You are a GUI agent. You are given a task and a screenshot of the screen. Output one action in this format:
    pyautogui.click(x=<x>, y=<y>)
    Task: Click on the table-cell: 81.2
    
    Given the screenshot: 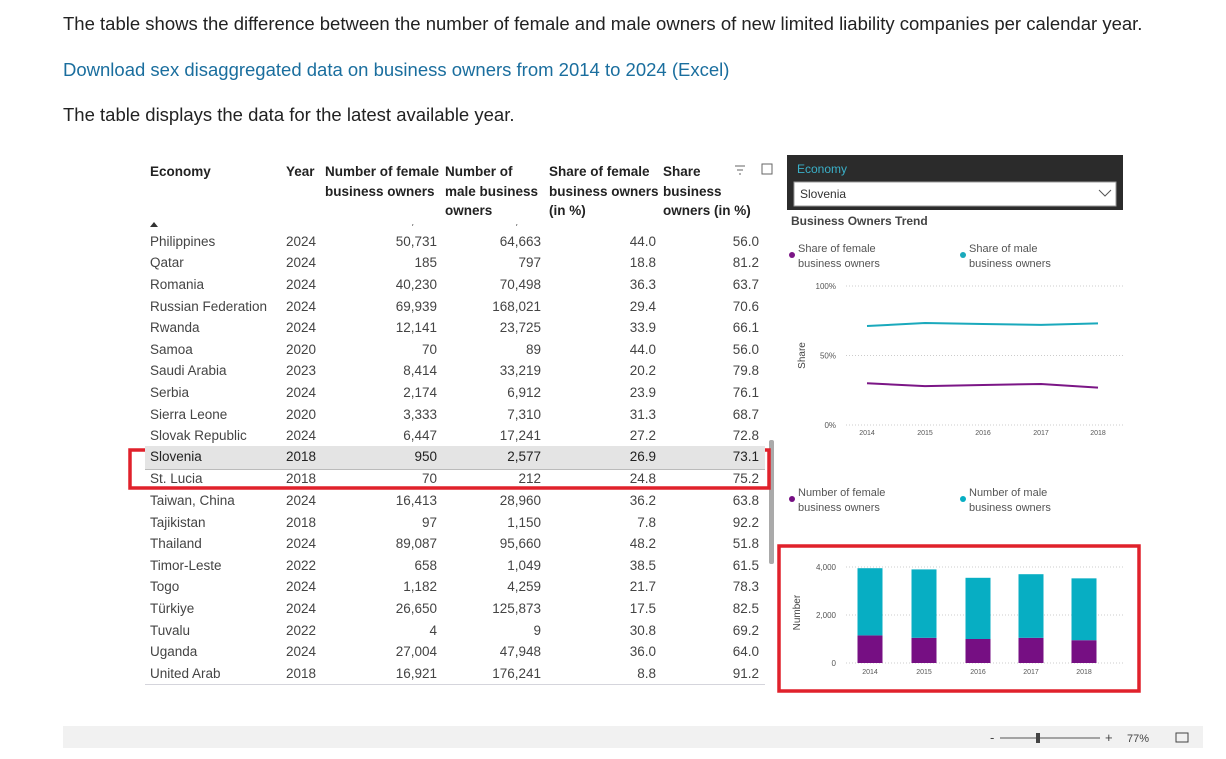 What is the action you would take?
    pyautogui.click(x=745, y=263)
    